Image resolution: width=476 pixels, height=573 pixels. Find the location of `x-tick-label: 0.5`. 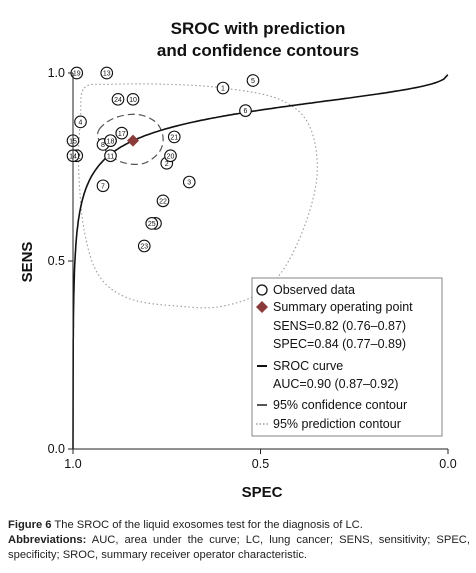

x-tick-label: 0.5 is located at coordinates (260, 464).